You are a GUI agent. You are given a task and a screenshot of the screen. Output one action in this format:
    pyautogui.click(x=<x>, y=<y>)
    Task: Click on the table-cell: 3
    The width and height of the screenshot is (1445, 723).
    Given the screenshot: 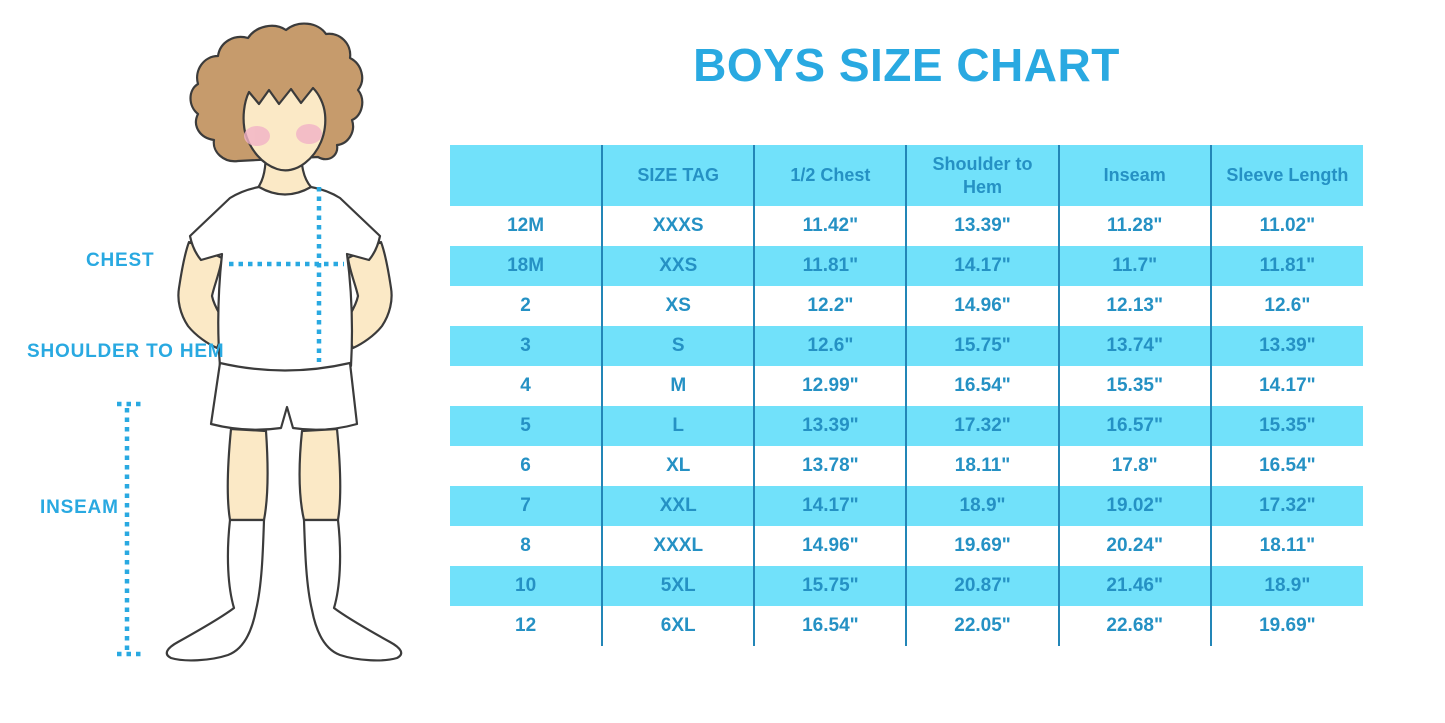 What is the action you would take?
    pyautogui.click(x=525, y=345)
    